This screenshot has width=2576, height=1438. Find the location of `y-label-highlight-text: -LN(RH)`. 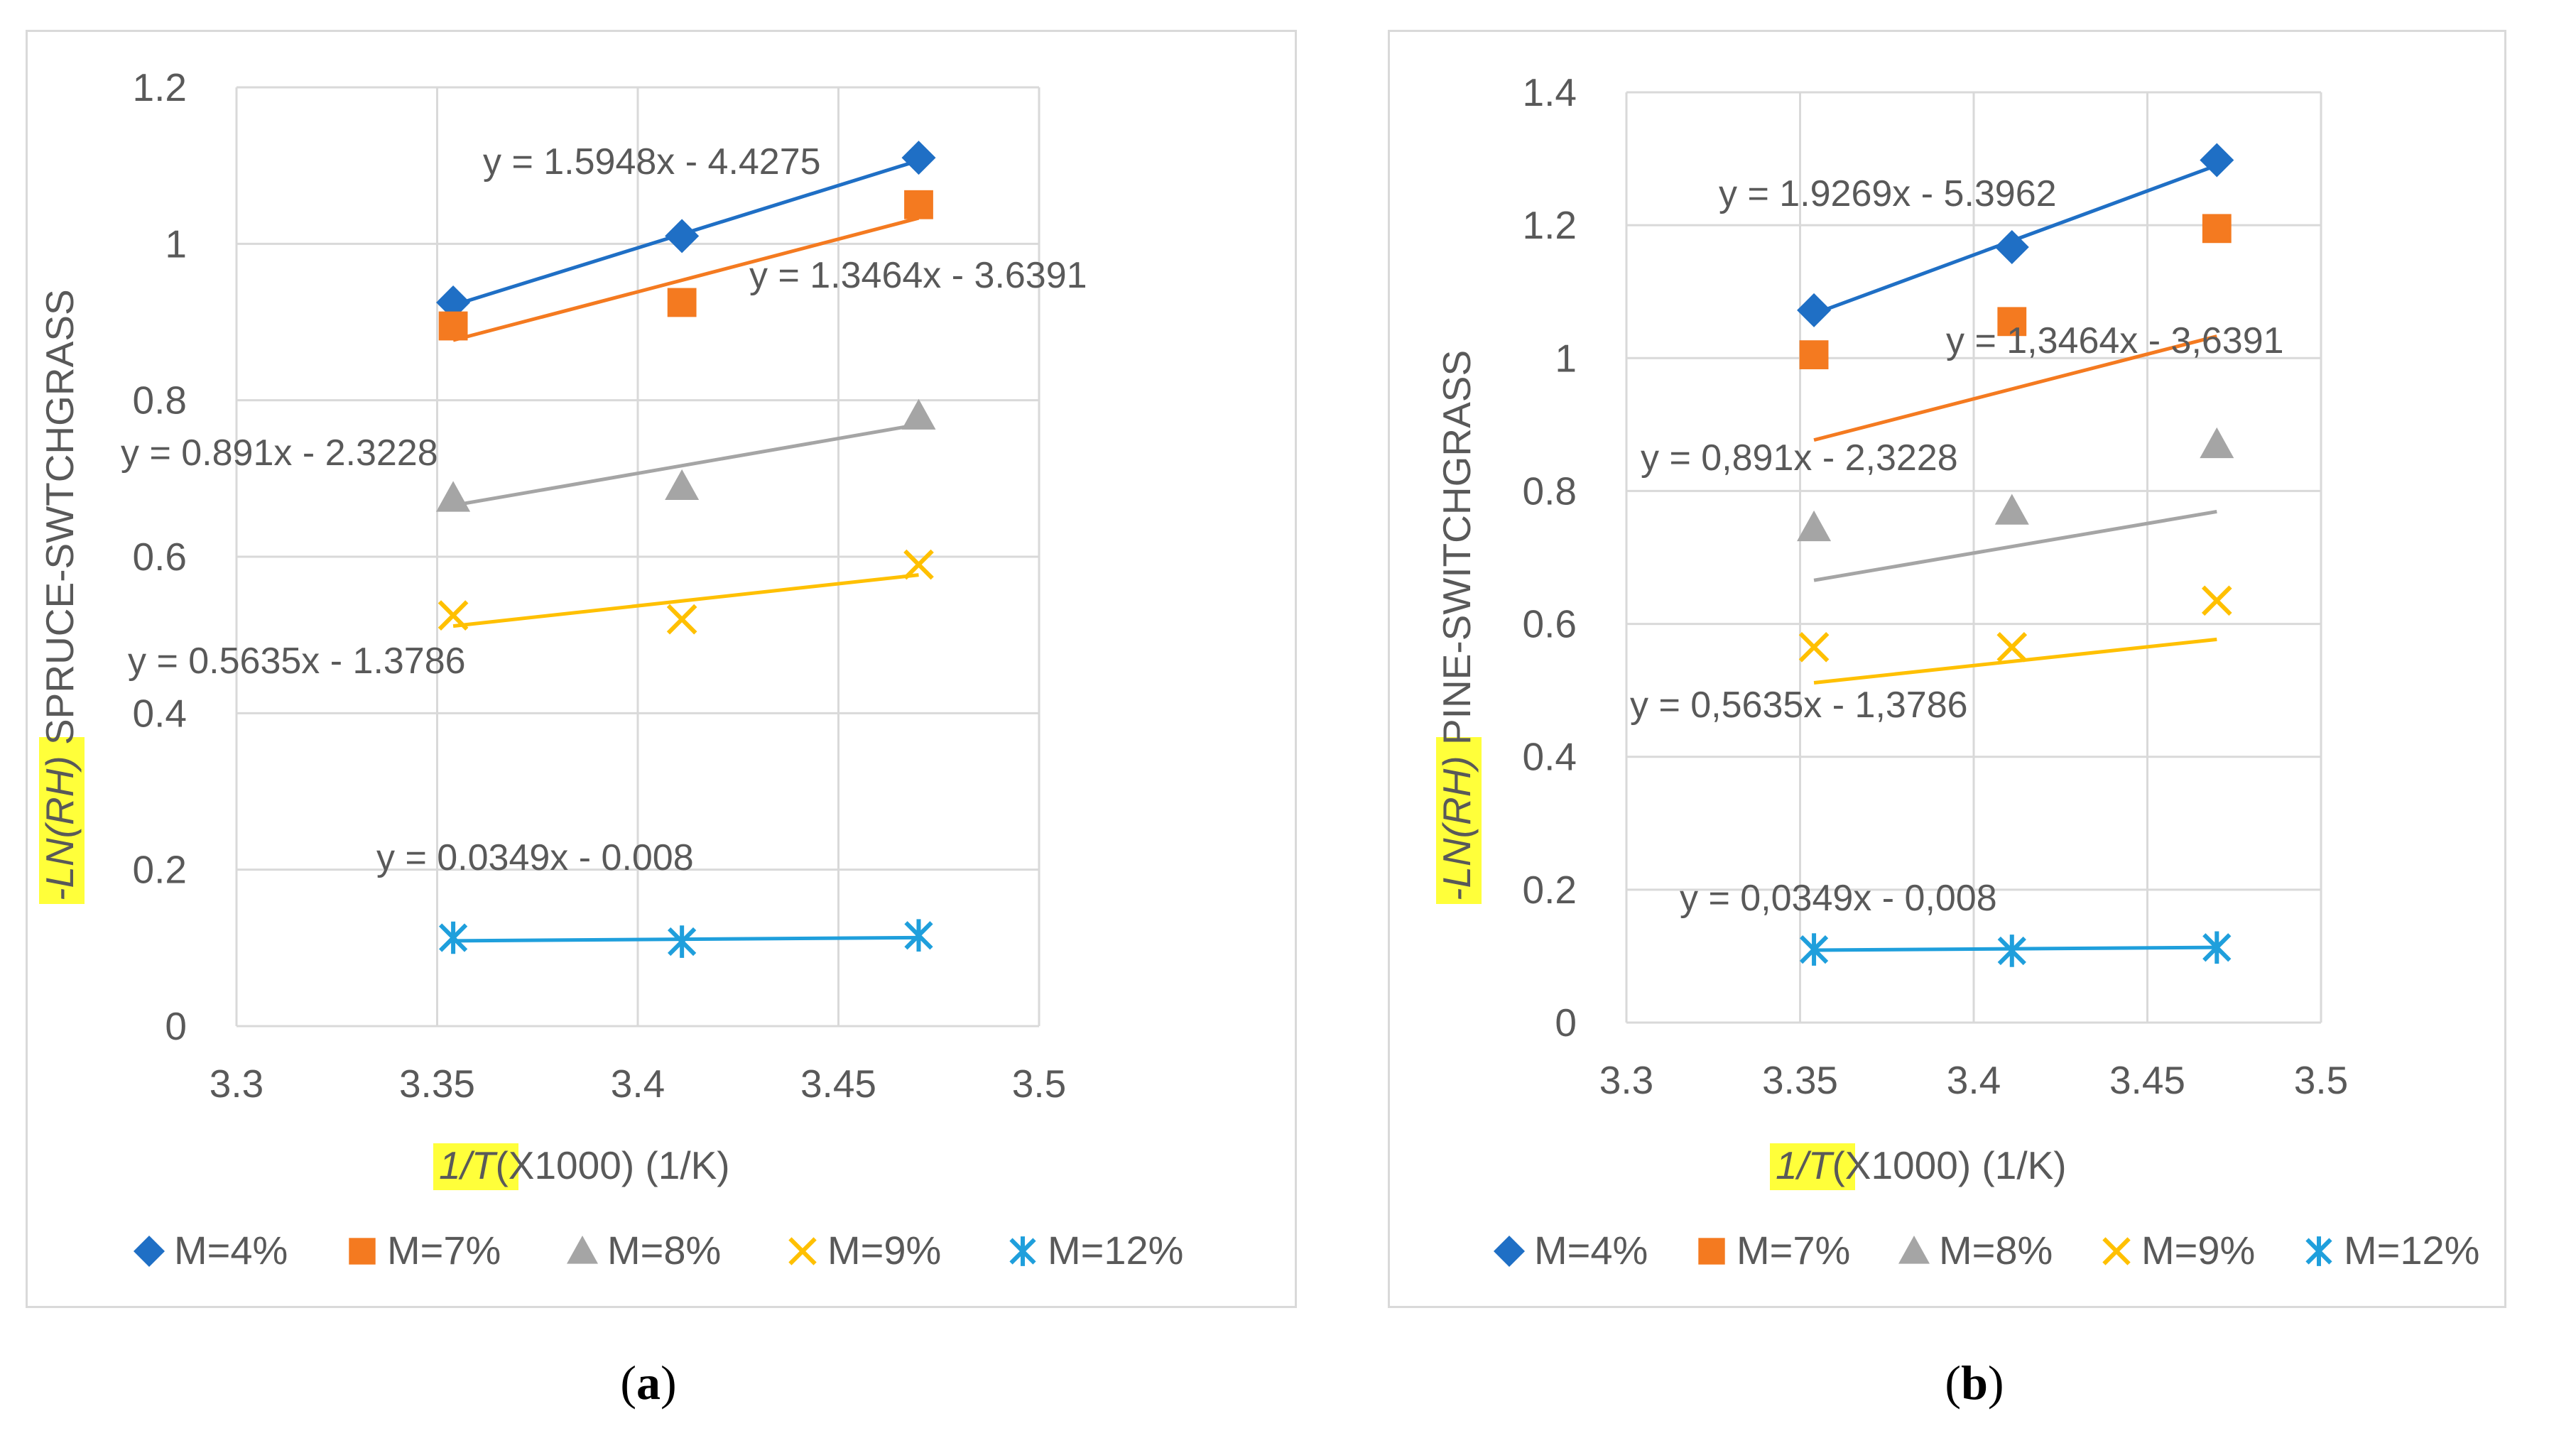

y-label-highlight-text: -LN(RH) is located at coordinates (1457, 828).